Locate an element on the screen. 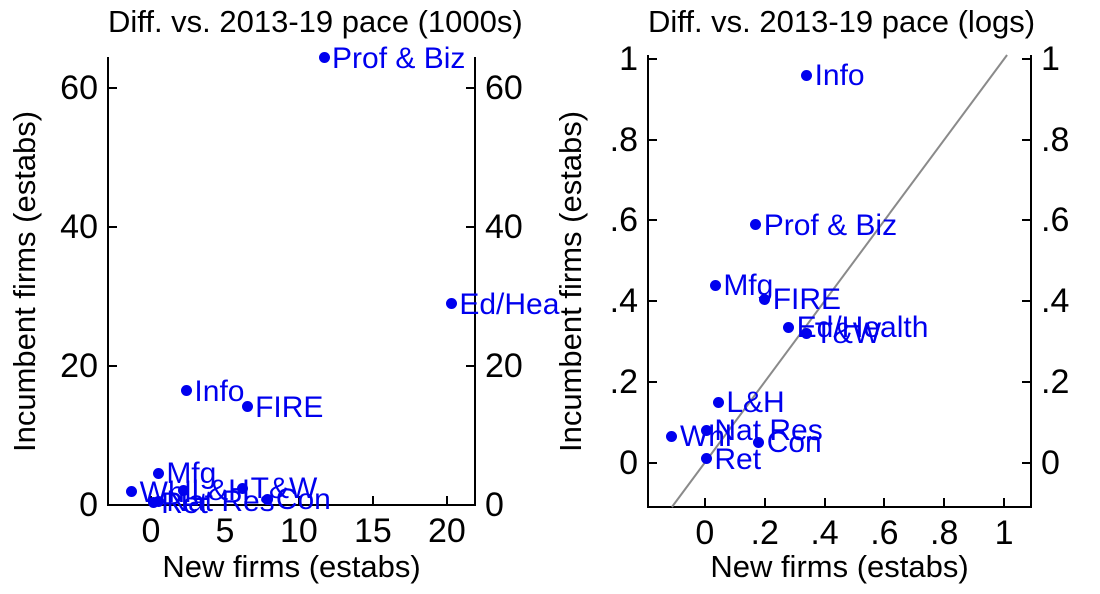 The height and width of the screenshot is (594, 1100). data-point-con is located at coordinates (759, 442).